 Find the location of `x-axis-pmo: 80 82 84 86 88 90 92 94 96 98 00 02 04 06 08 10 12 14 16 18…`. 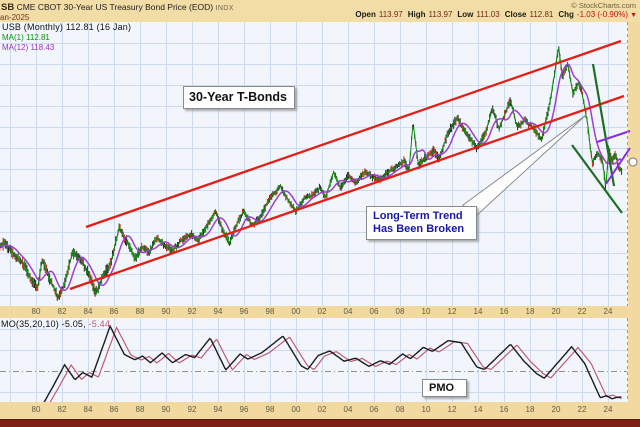

x-axis-pmo: 80 82 84 86 88 90 92 94 96 98 00 02 04 06 08 10 12 14 16 18… is located at coordinates (320, 410).